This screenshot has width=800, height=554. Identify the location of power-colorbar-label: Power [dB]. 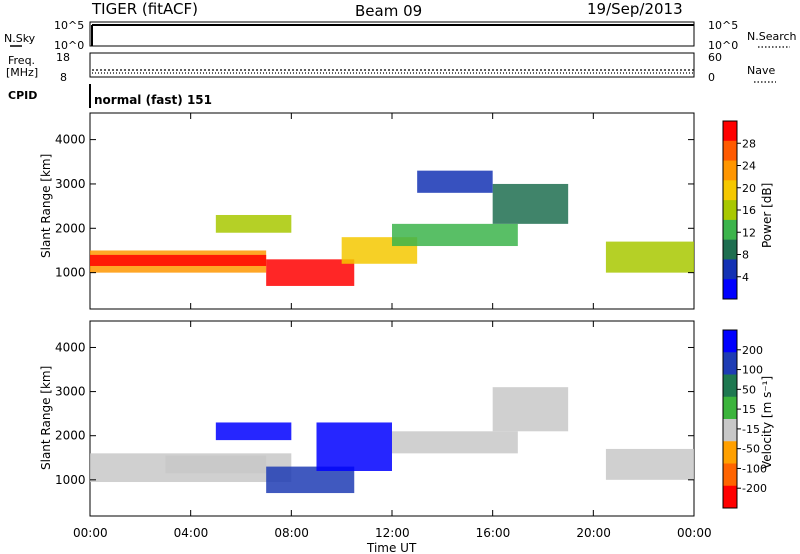
(767, 215).